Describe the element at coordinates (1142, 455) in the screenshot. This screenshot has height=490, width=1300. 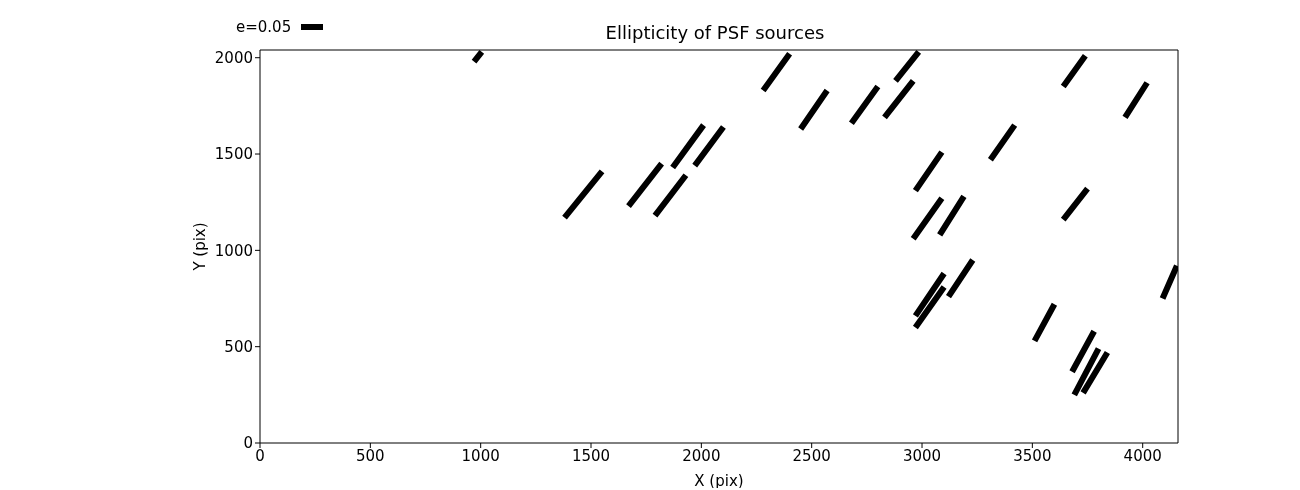
I see `x-tick-label: 4000` at that location.